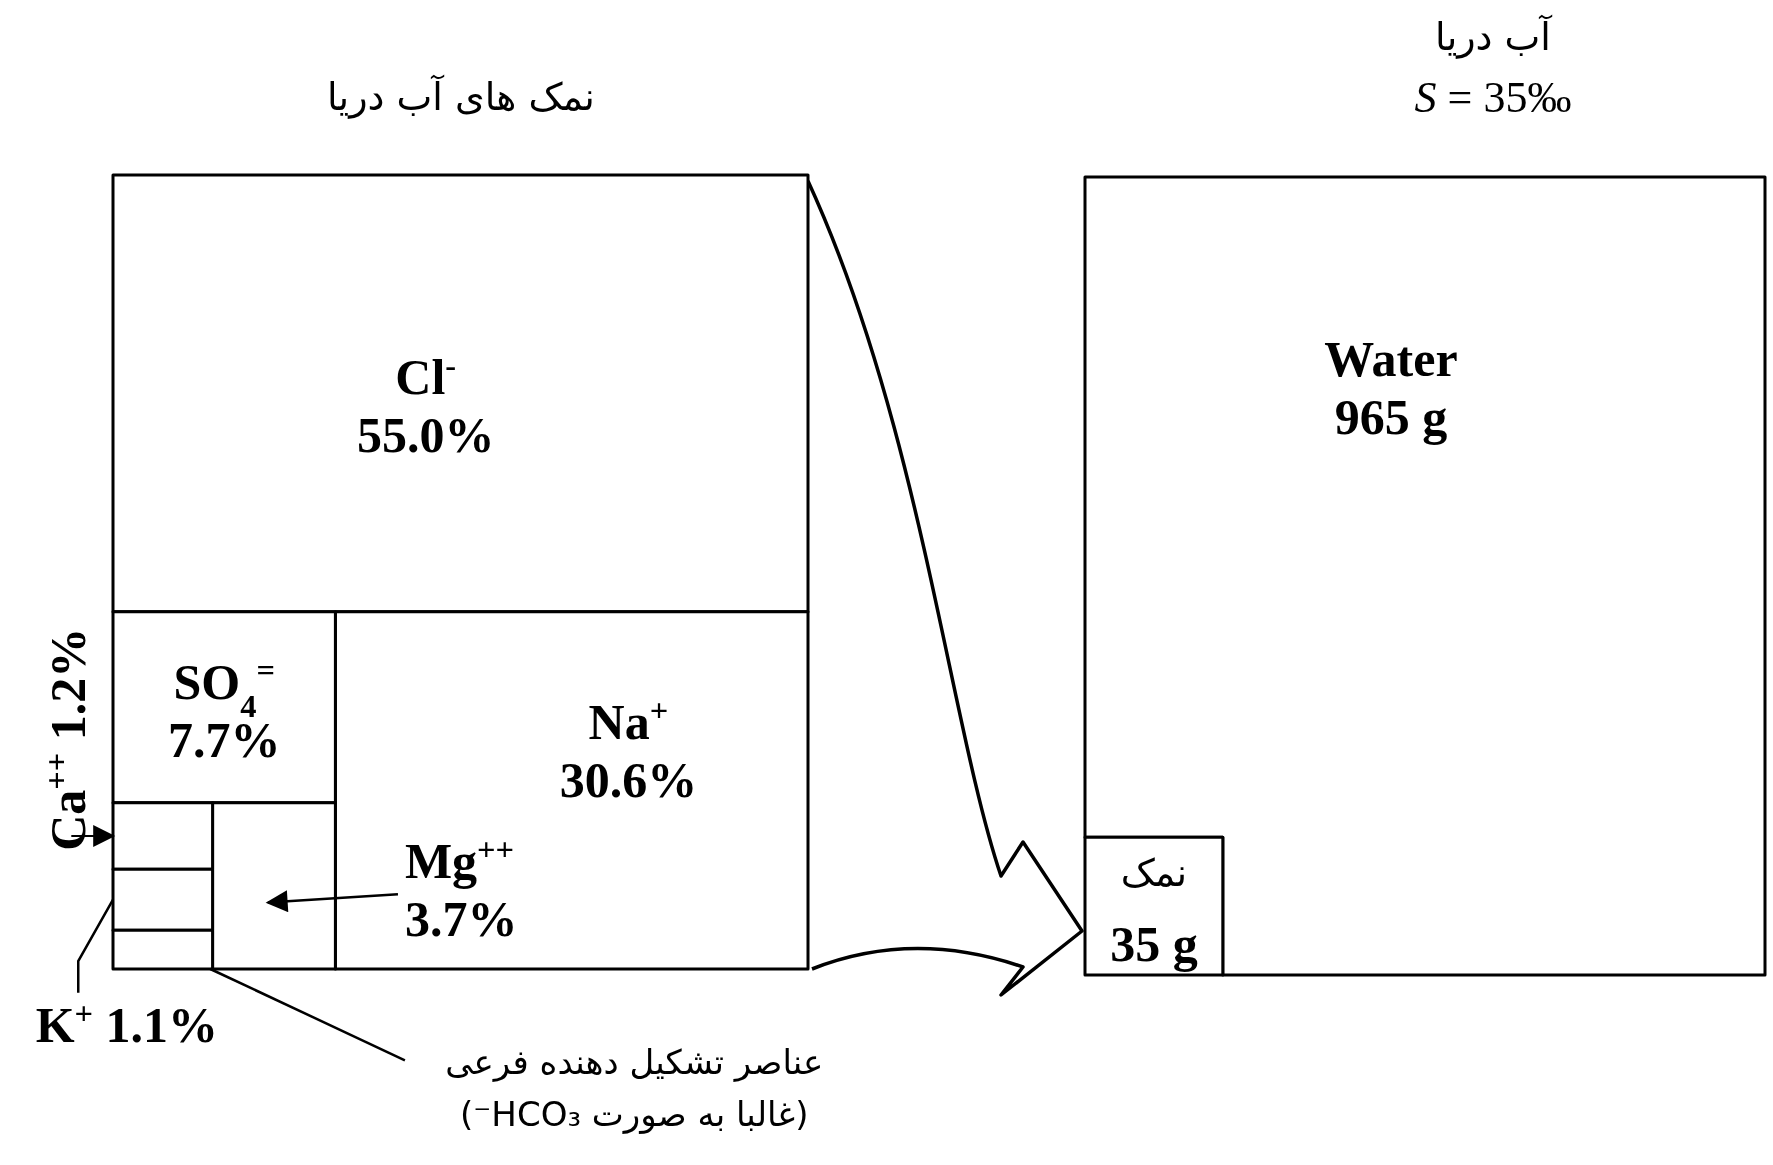 The height and width of the screenshot is (1165, 1773). I want to click on text: آب دریا, so click(1494, 36).